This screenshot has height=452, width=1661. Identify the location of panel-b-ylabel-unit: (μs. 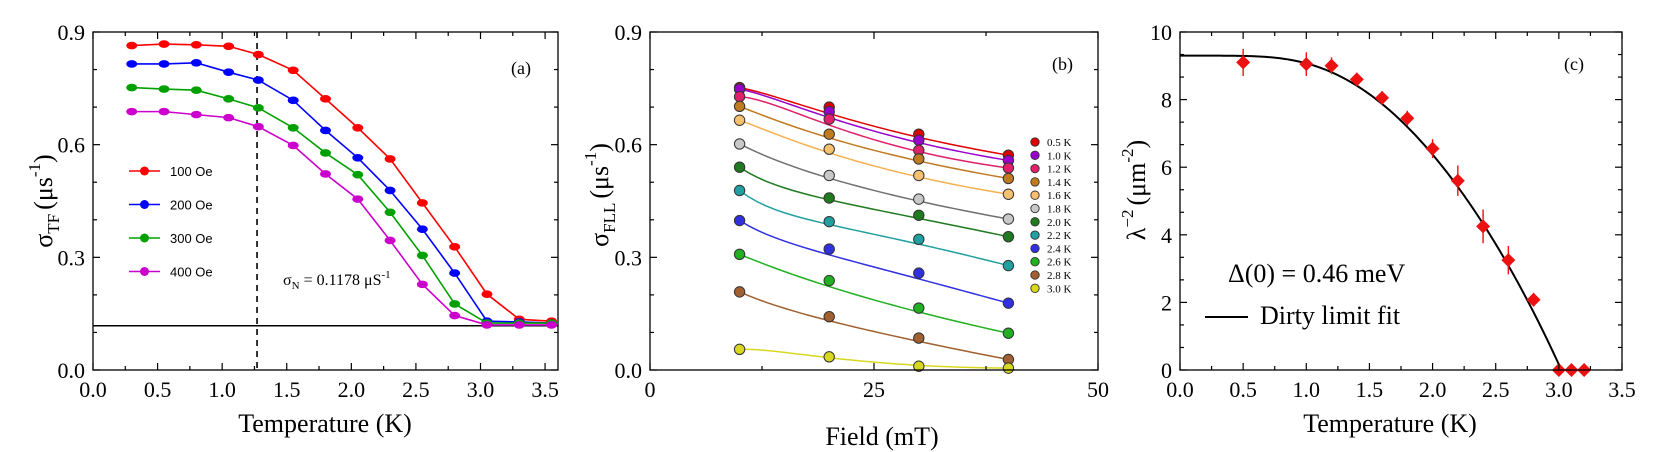
(599, 182).